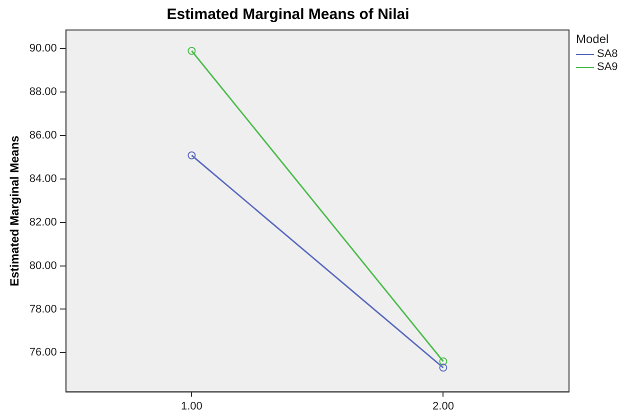 This screenshot has height=420, width=628. What do you see at coordinates (43, 222) in the screenshot?
I see `y-tick-label: 82.00` at bounding box center [43, 222].